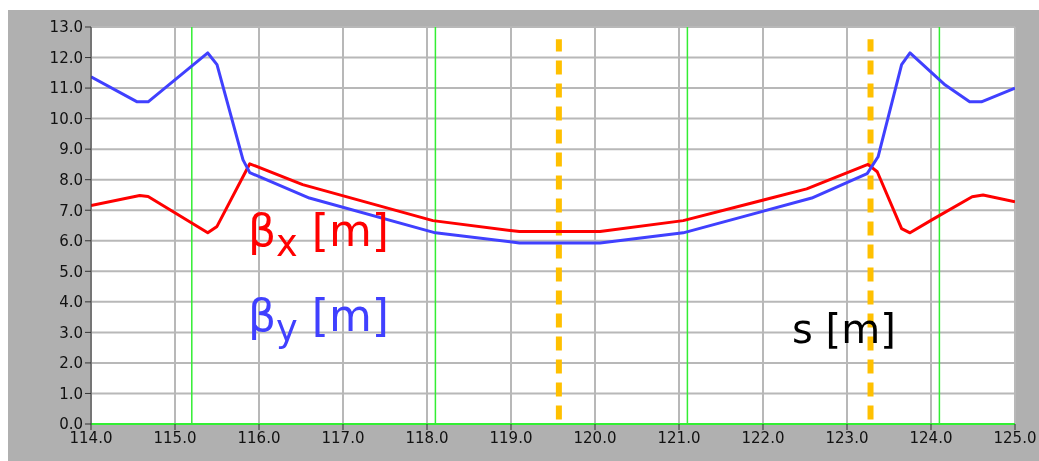 Image resolution: width=1039 pixels, height=461 pixels. Describe the element at coordinates (71, 210) in the screenshot. I see `y-tick-label: 7.0` at that location.